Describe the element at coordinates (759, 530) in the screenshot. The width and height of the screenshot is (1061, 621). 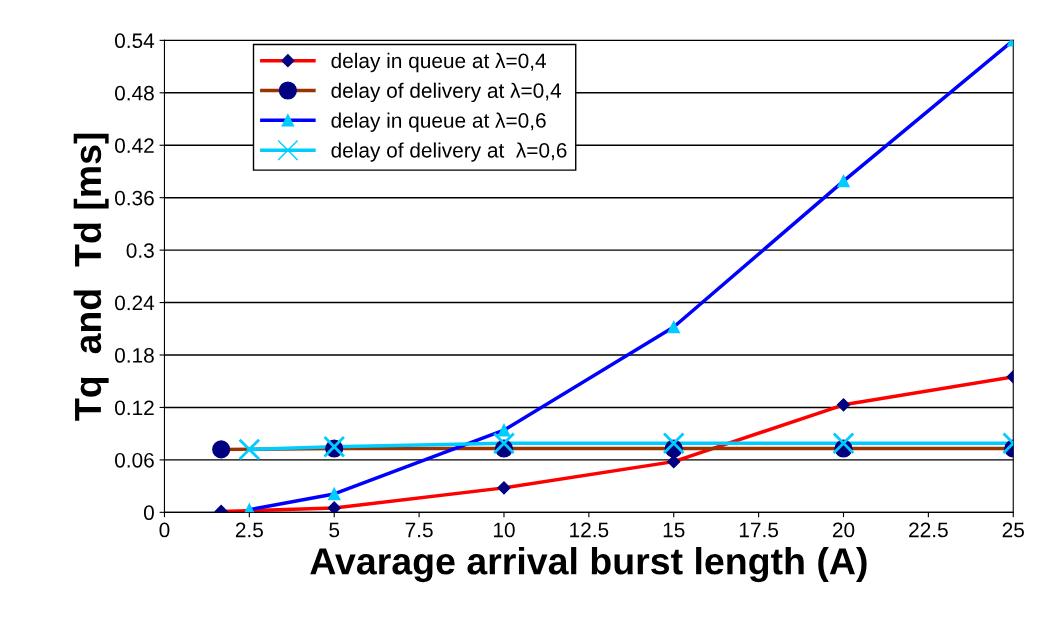
I see `x-tick-label: 17.5` at that location.